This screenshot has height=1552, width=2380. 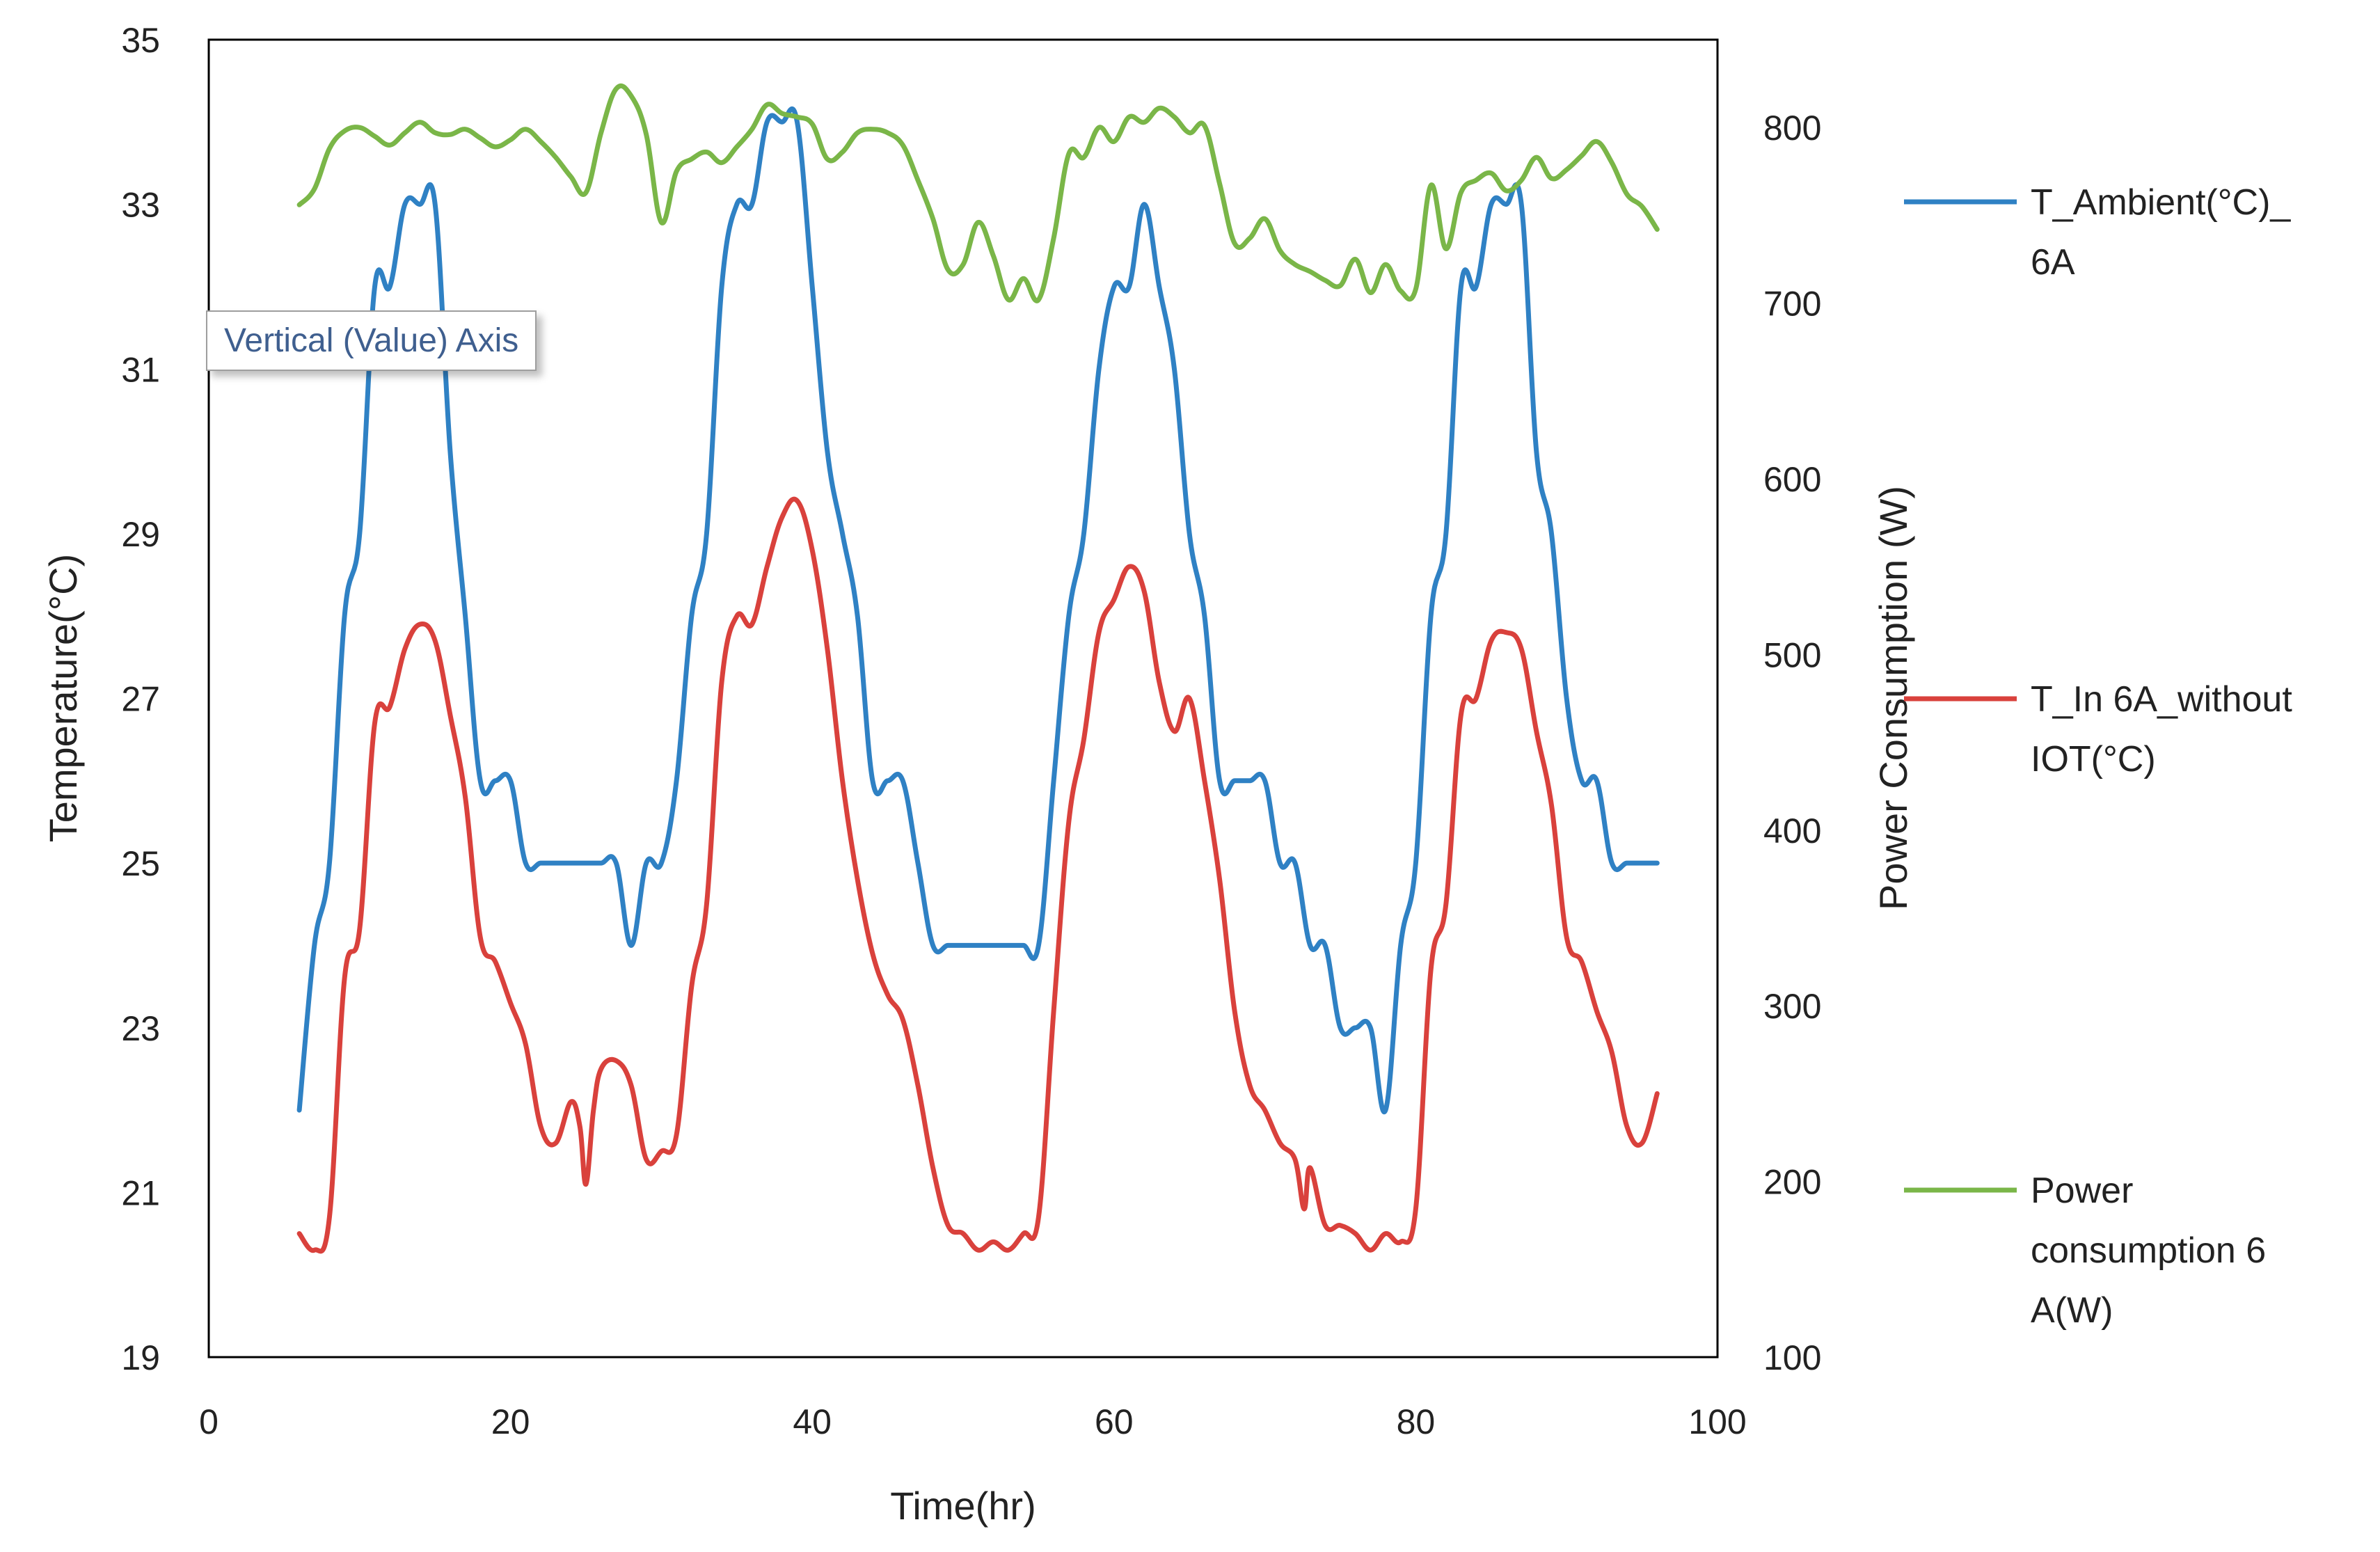 What do you see at coordinates (140, 369) in the screenshot?
I see `y-tick-label: 31` at bounding box center [140, 369].